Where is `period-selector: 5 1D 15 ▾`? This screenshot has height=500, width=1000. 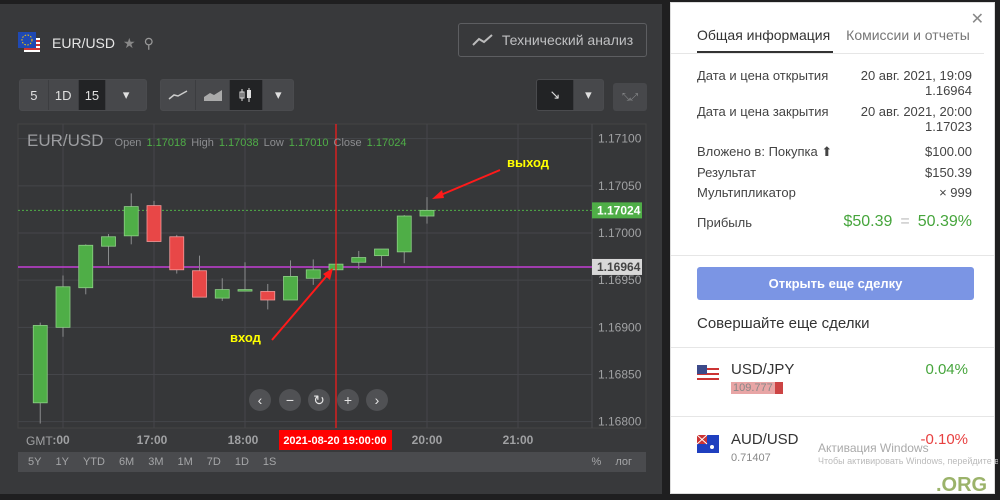
period-selector: 5 1D 15 ▾ is located at coordinates (83, 95).